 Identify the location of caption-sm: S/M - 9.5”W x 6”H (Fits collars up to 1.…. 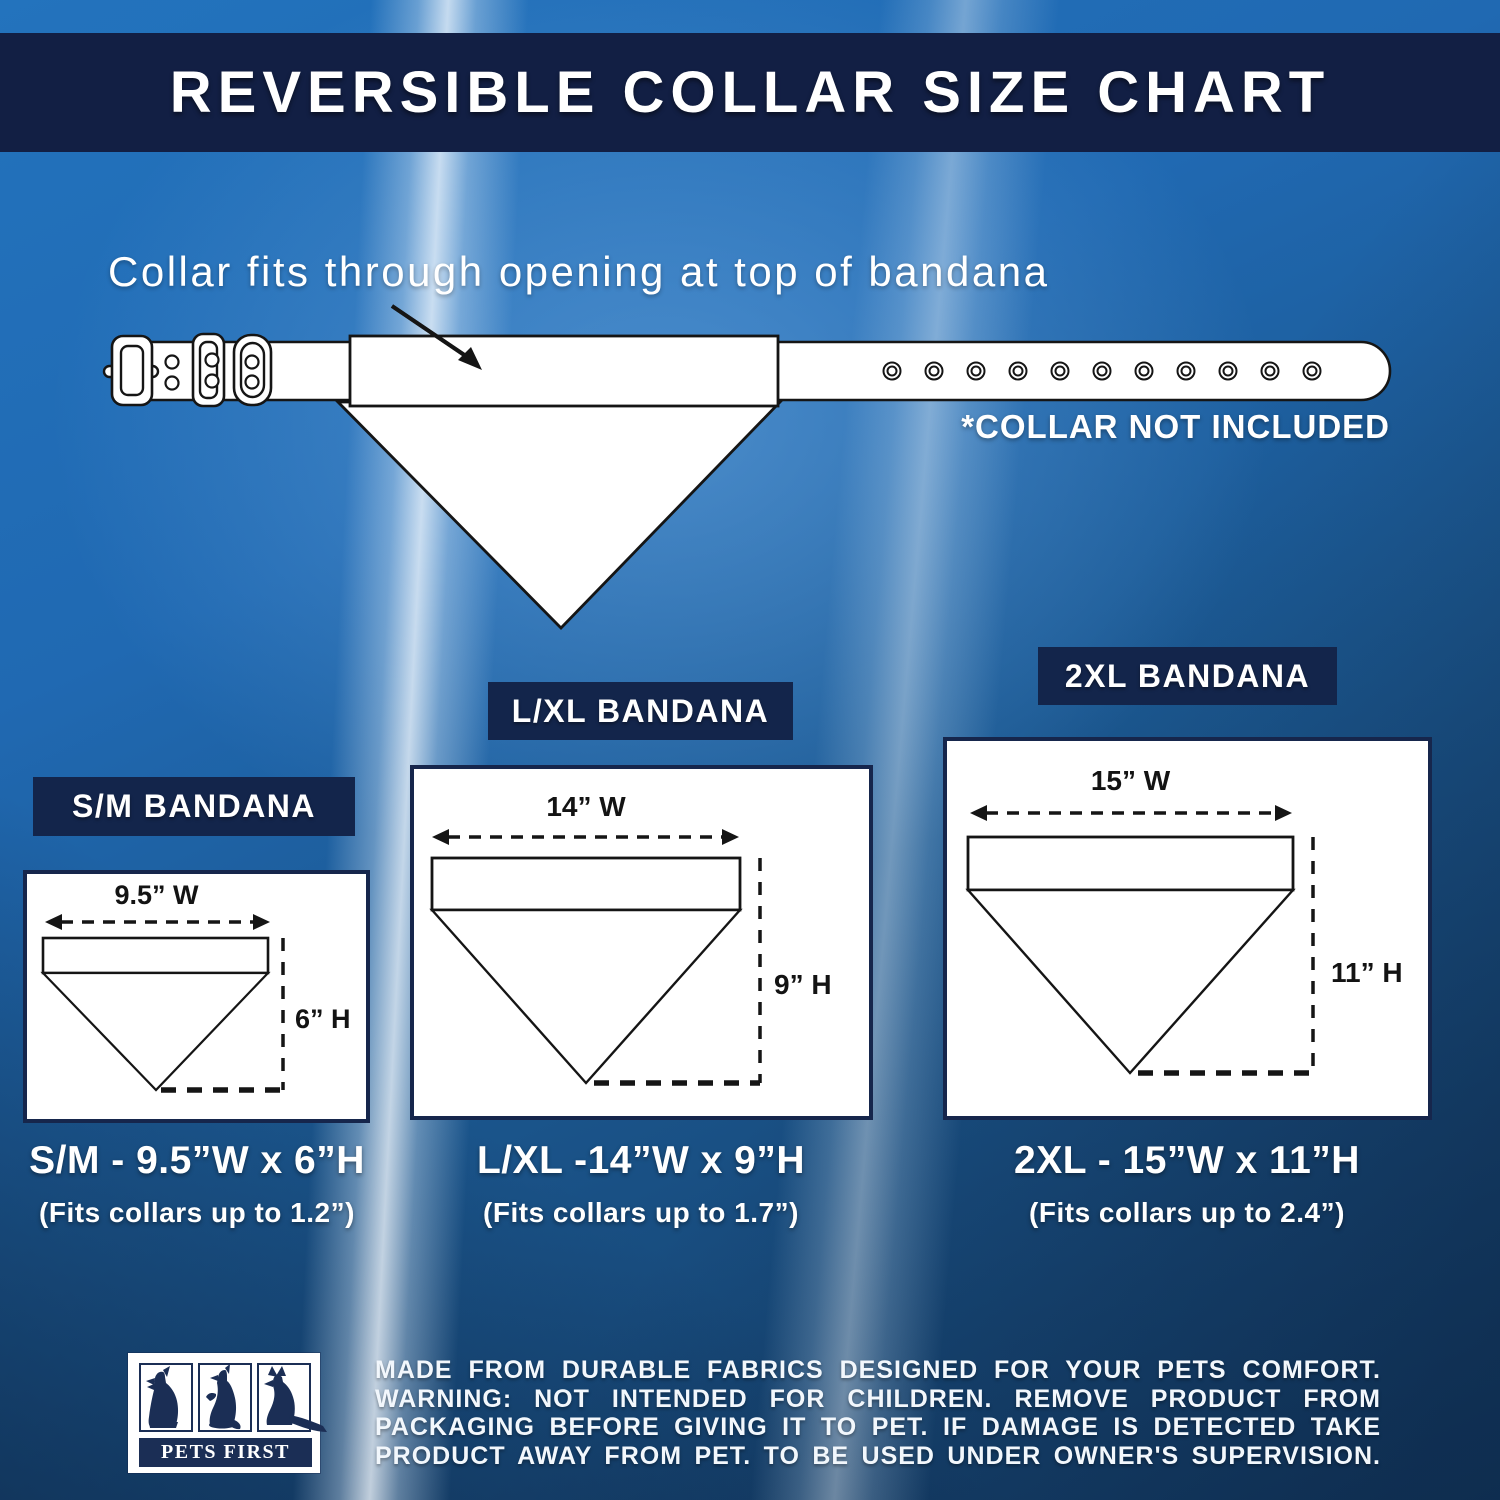
(197, 1183).